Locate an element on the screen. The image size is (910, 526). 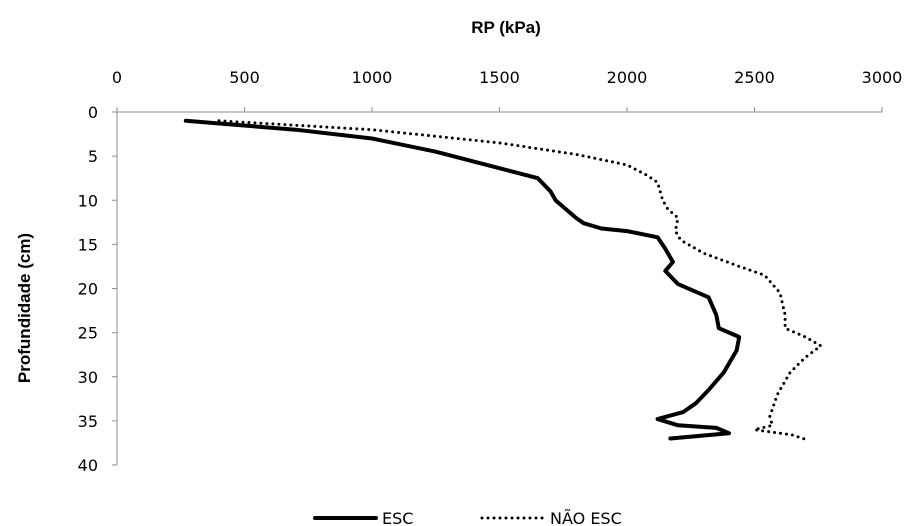
x-tick-label: 2000 is located at coordinates (627, 77).